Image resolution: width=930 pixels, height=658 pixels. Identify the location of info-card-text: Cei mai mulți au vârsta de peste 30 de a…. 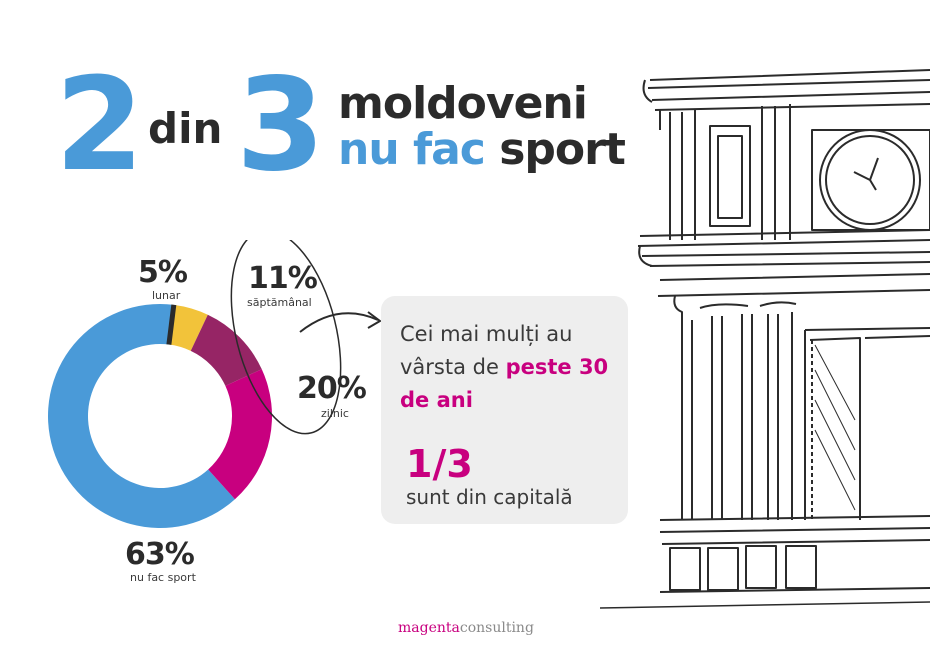
(510, 367).